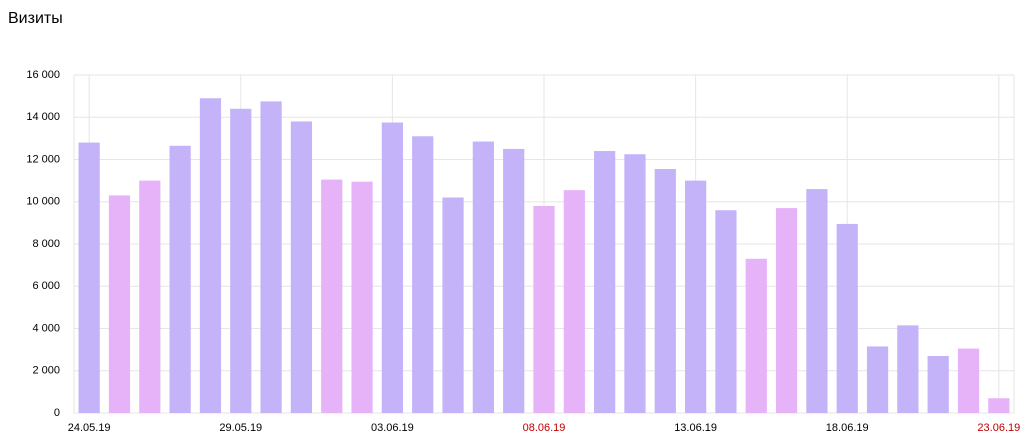 The width and height of the screenshot is (1028, 446). What do you see at coordinates (43, 159) in the screenshot?
I see `y-tick-label: 12 000` at bounding box center [43, 159].